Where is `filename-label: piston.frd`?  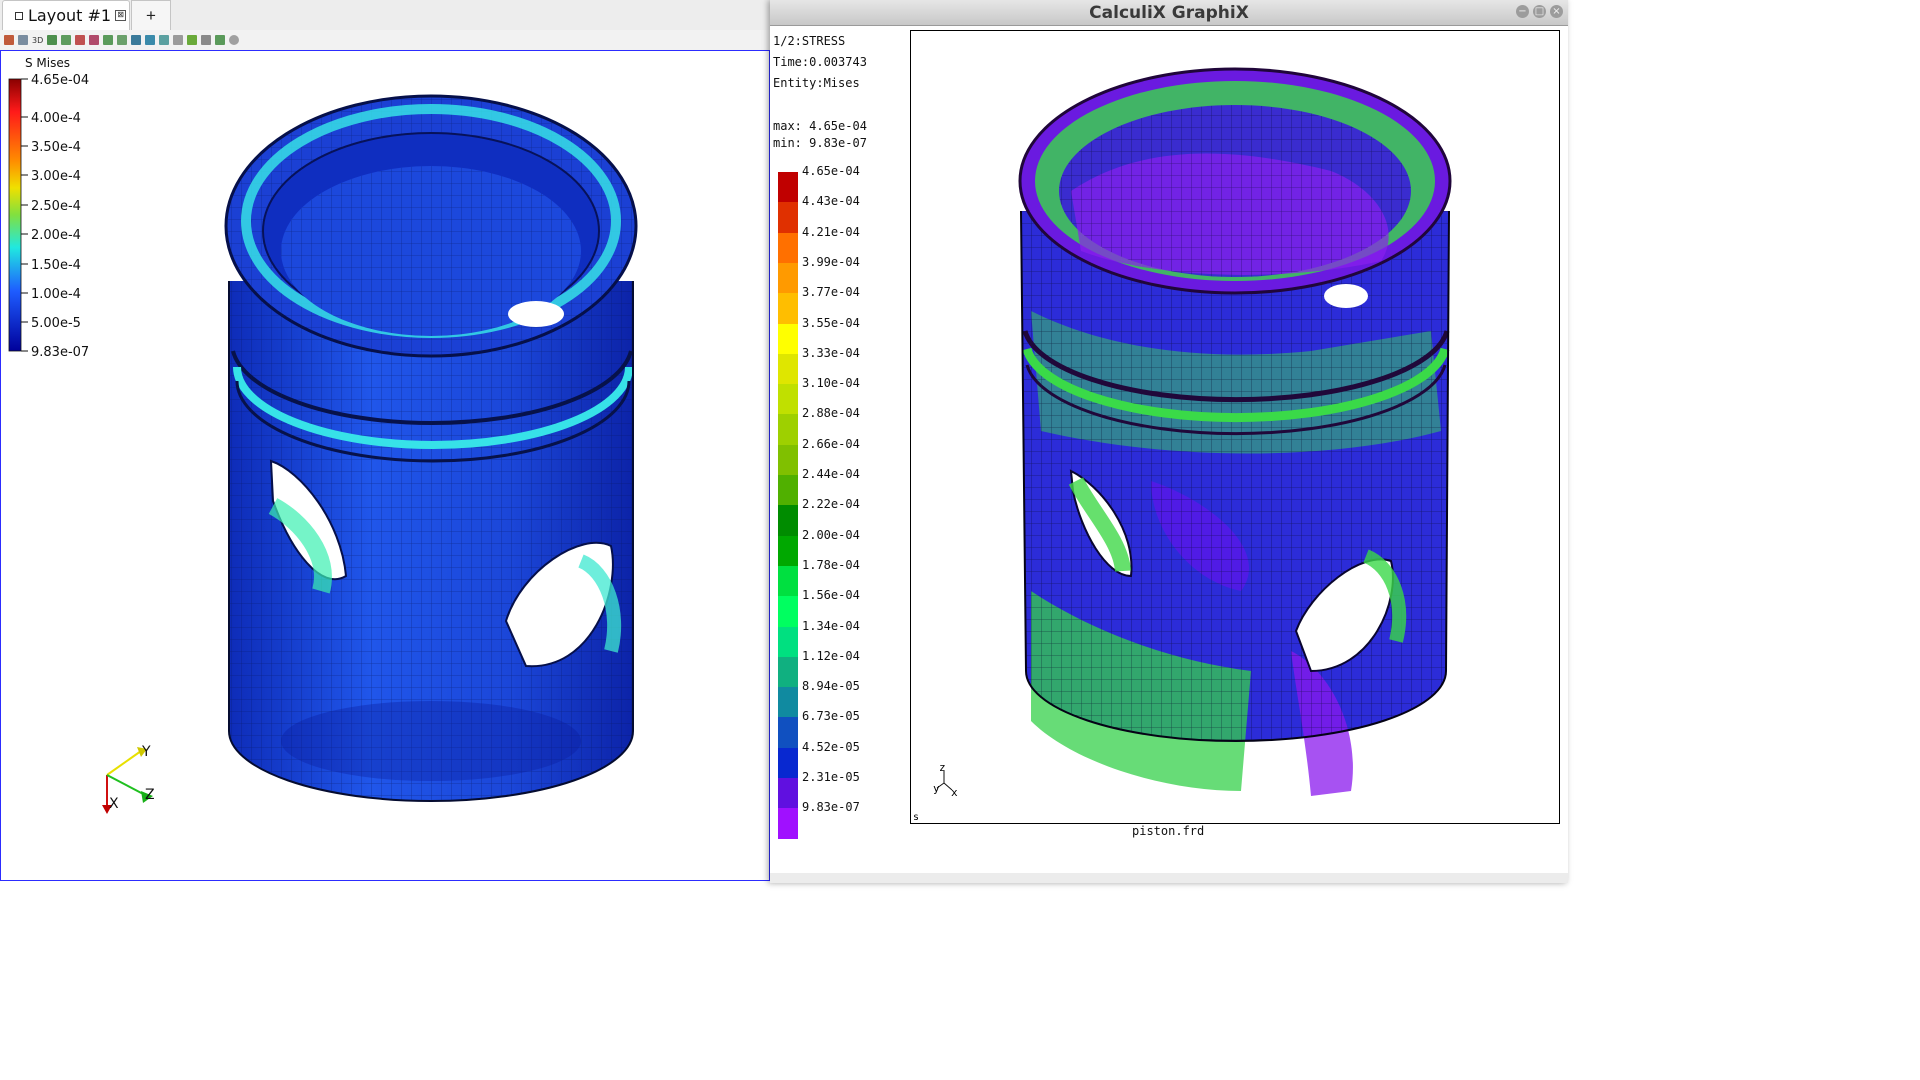 filename-label: piston.frd is located at coordinates (1168, 831).